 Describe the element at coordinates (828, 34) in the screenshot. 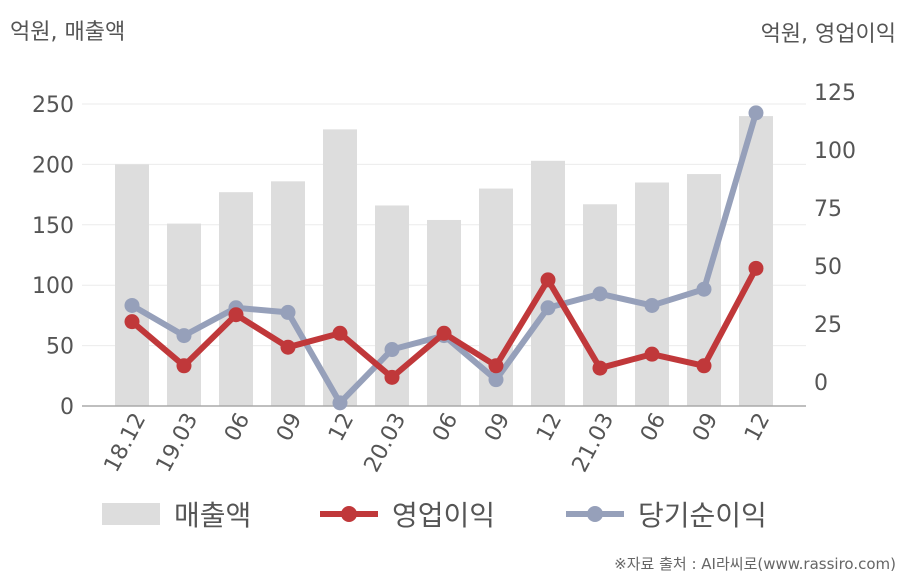

I see `right-axis-unit: 억원, 영업이익` at that location.